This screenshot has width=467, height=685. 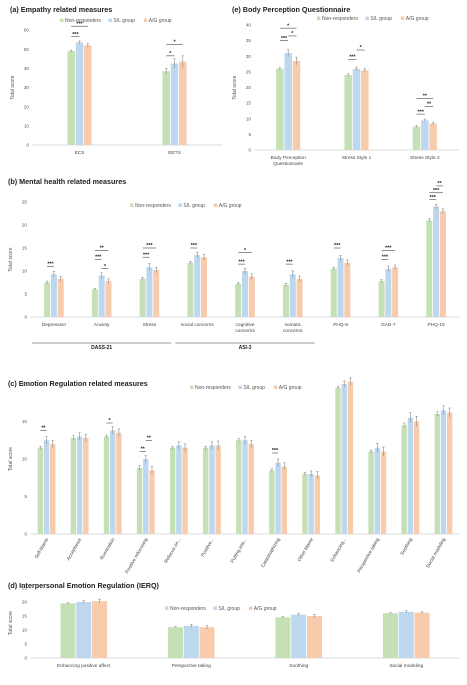 What do you see at coordinates (289, 161) in the screenshot?
I see `x-category-label: Body Perception Questionnaire` at bounding box center [289, 161].